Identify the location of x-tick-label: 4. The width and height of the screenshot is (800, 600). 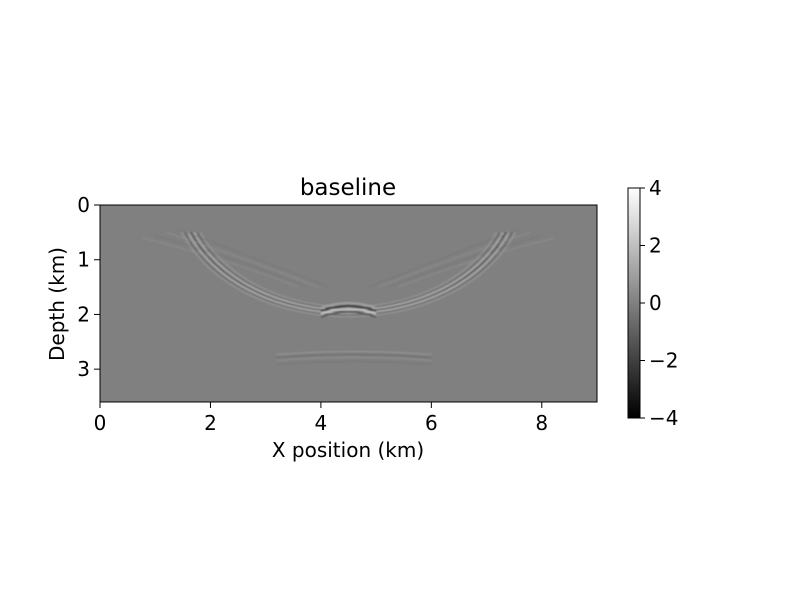
(321, 423).